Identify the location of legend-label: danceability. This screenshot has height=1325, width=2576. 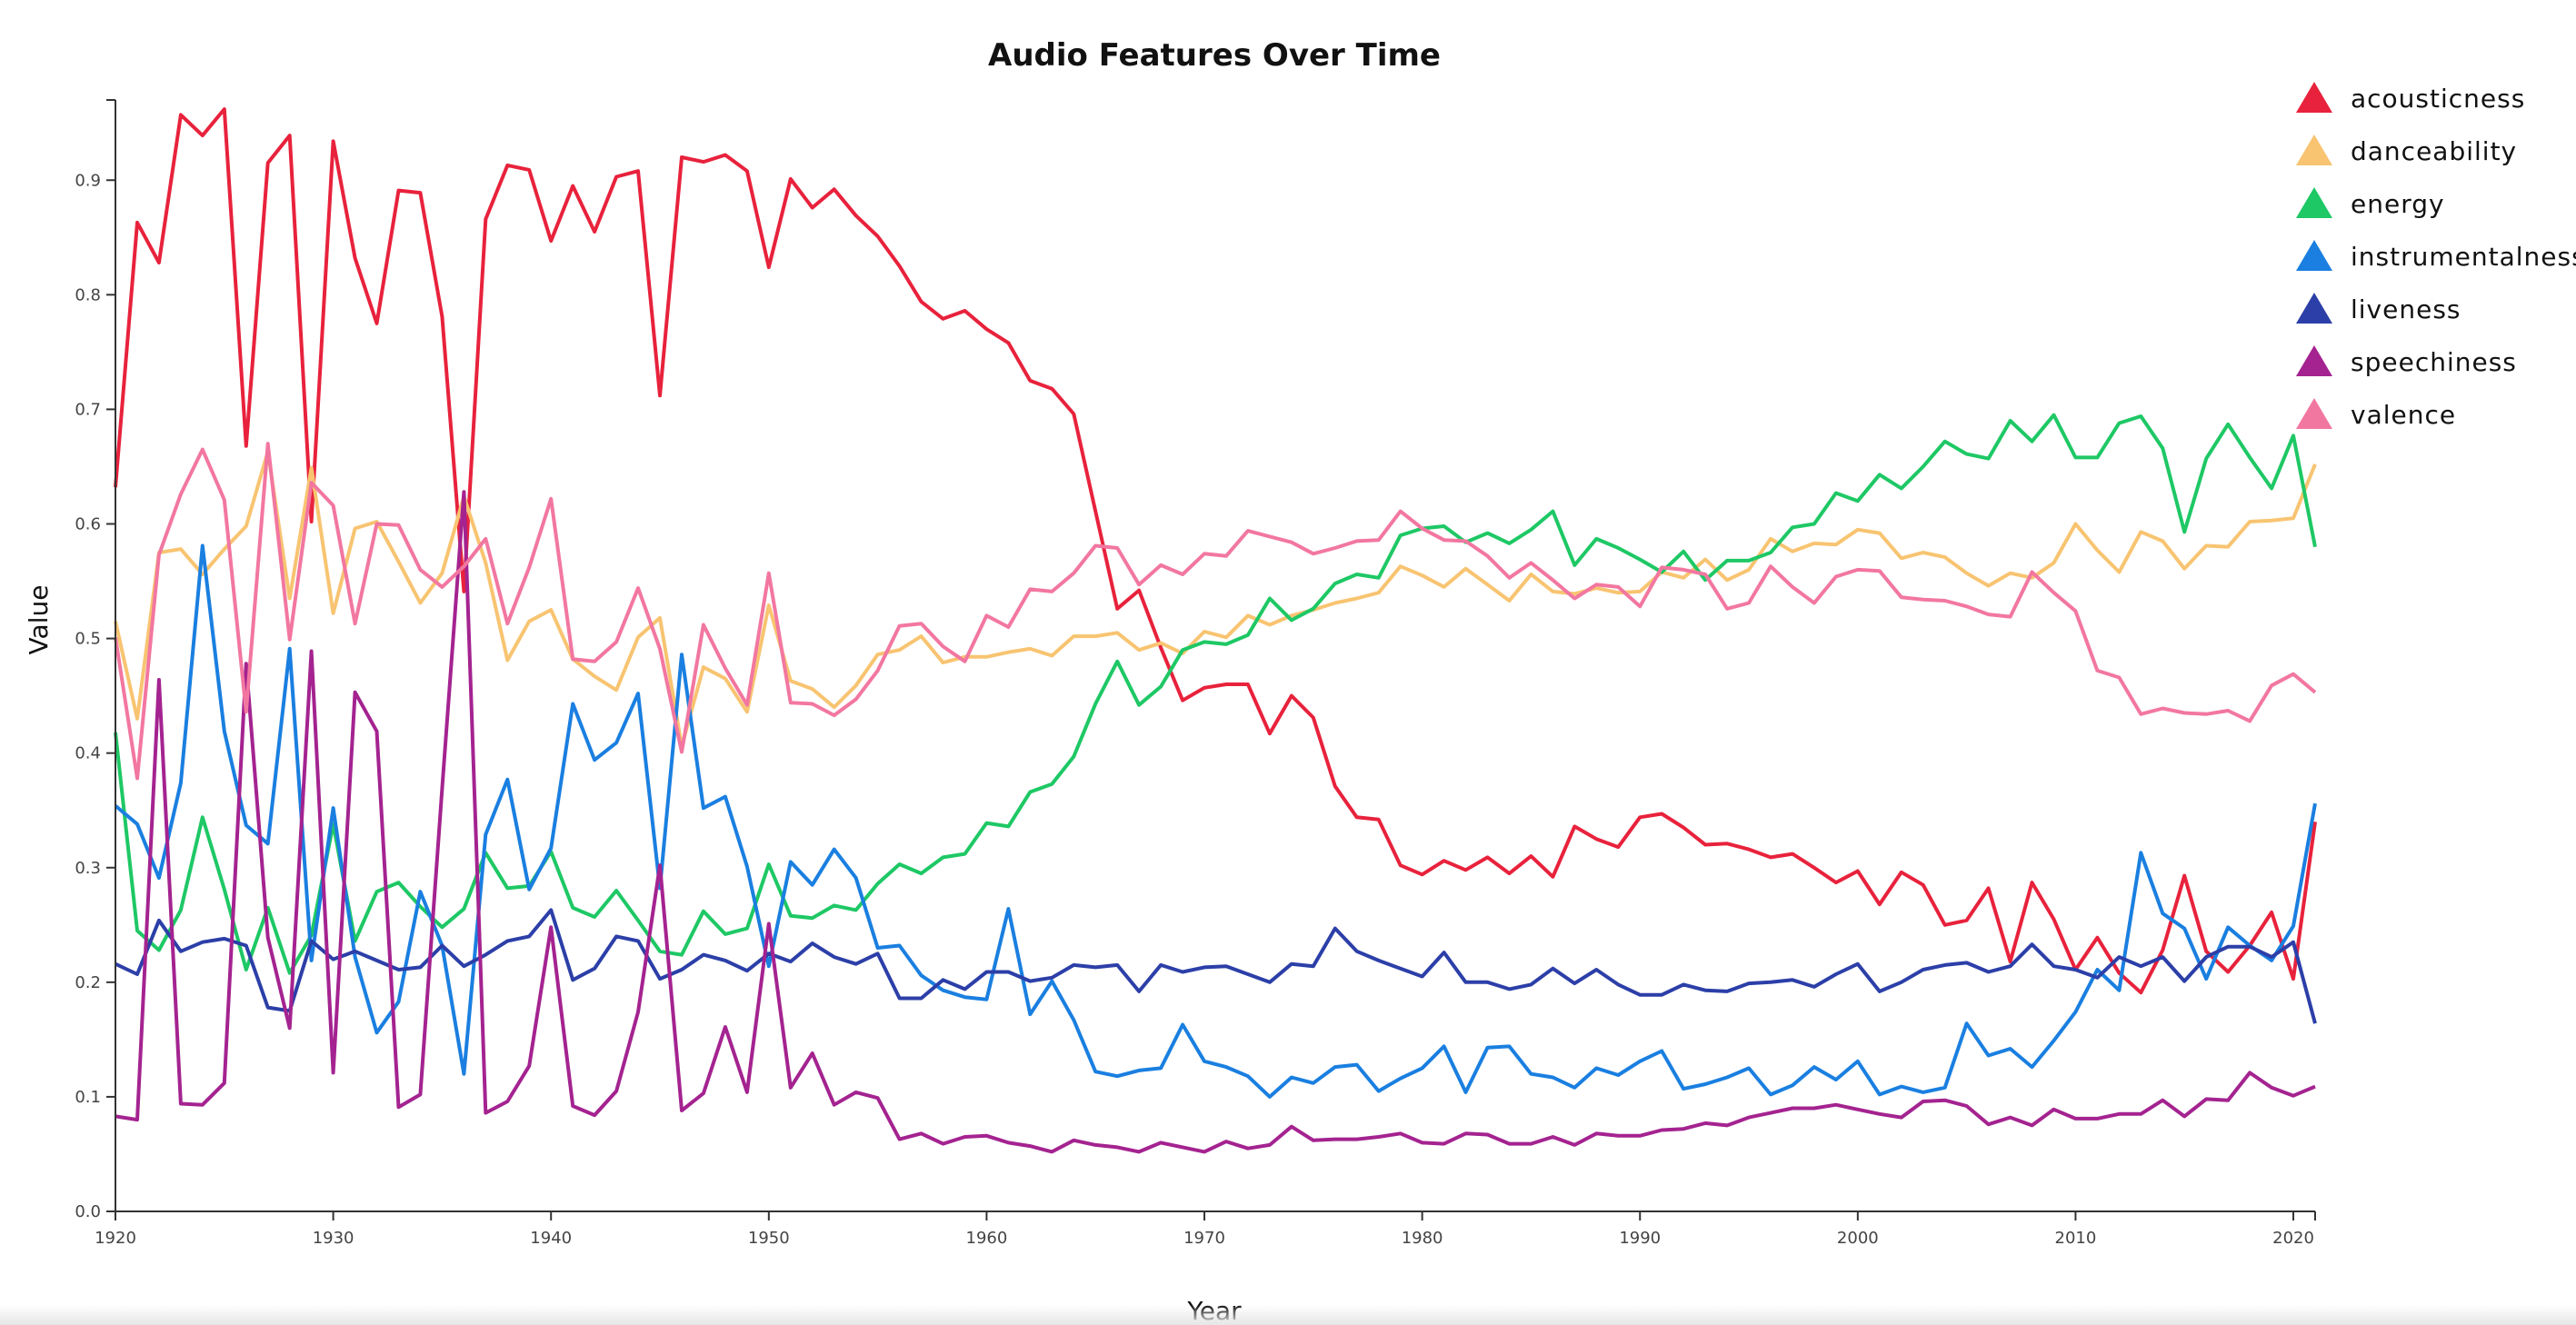
(2434, 151).